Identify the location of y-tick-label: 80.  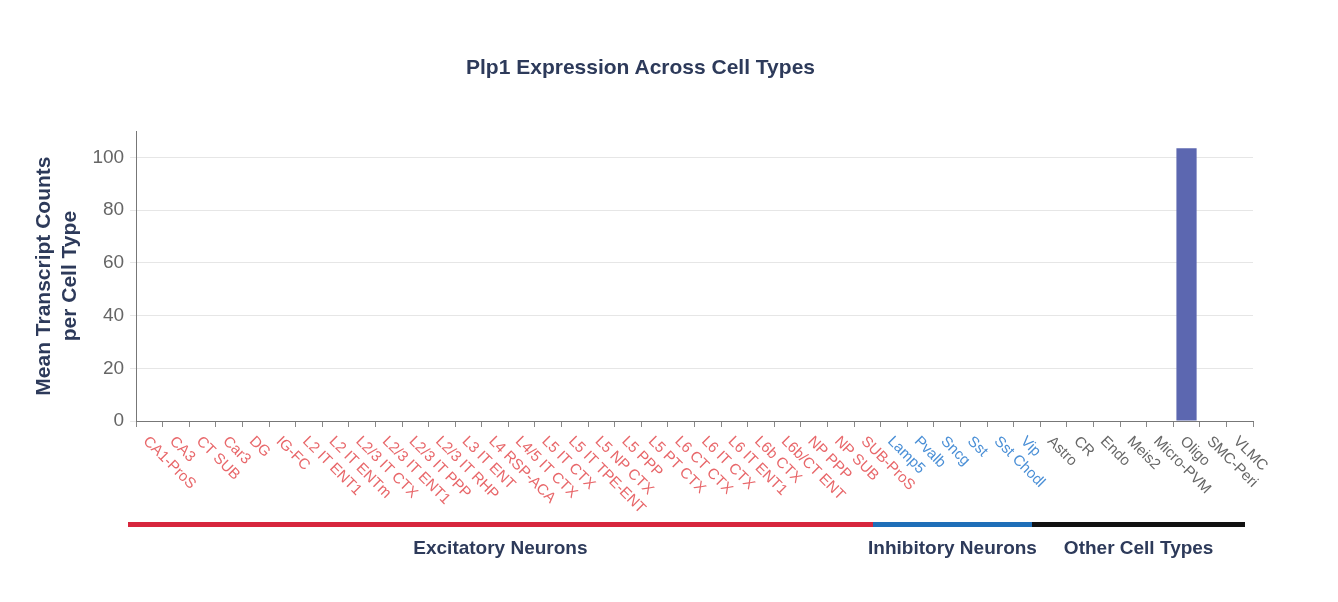
(113, 209).